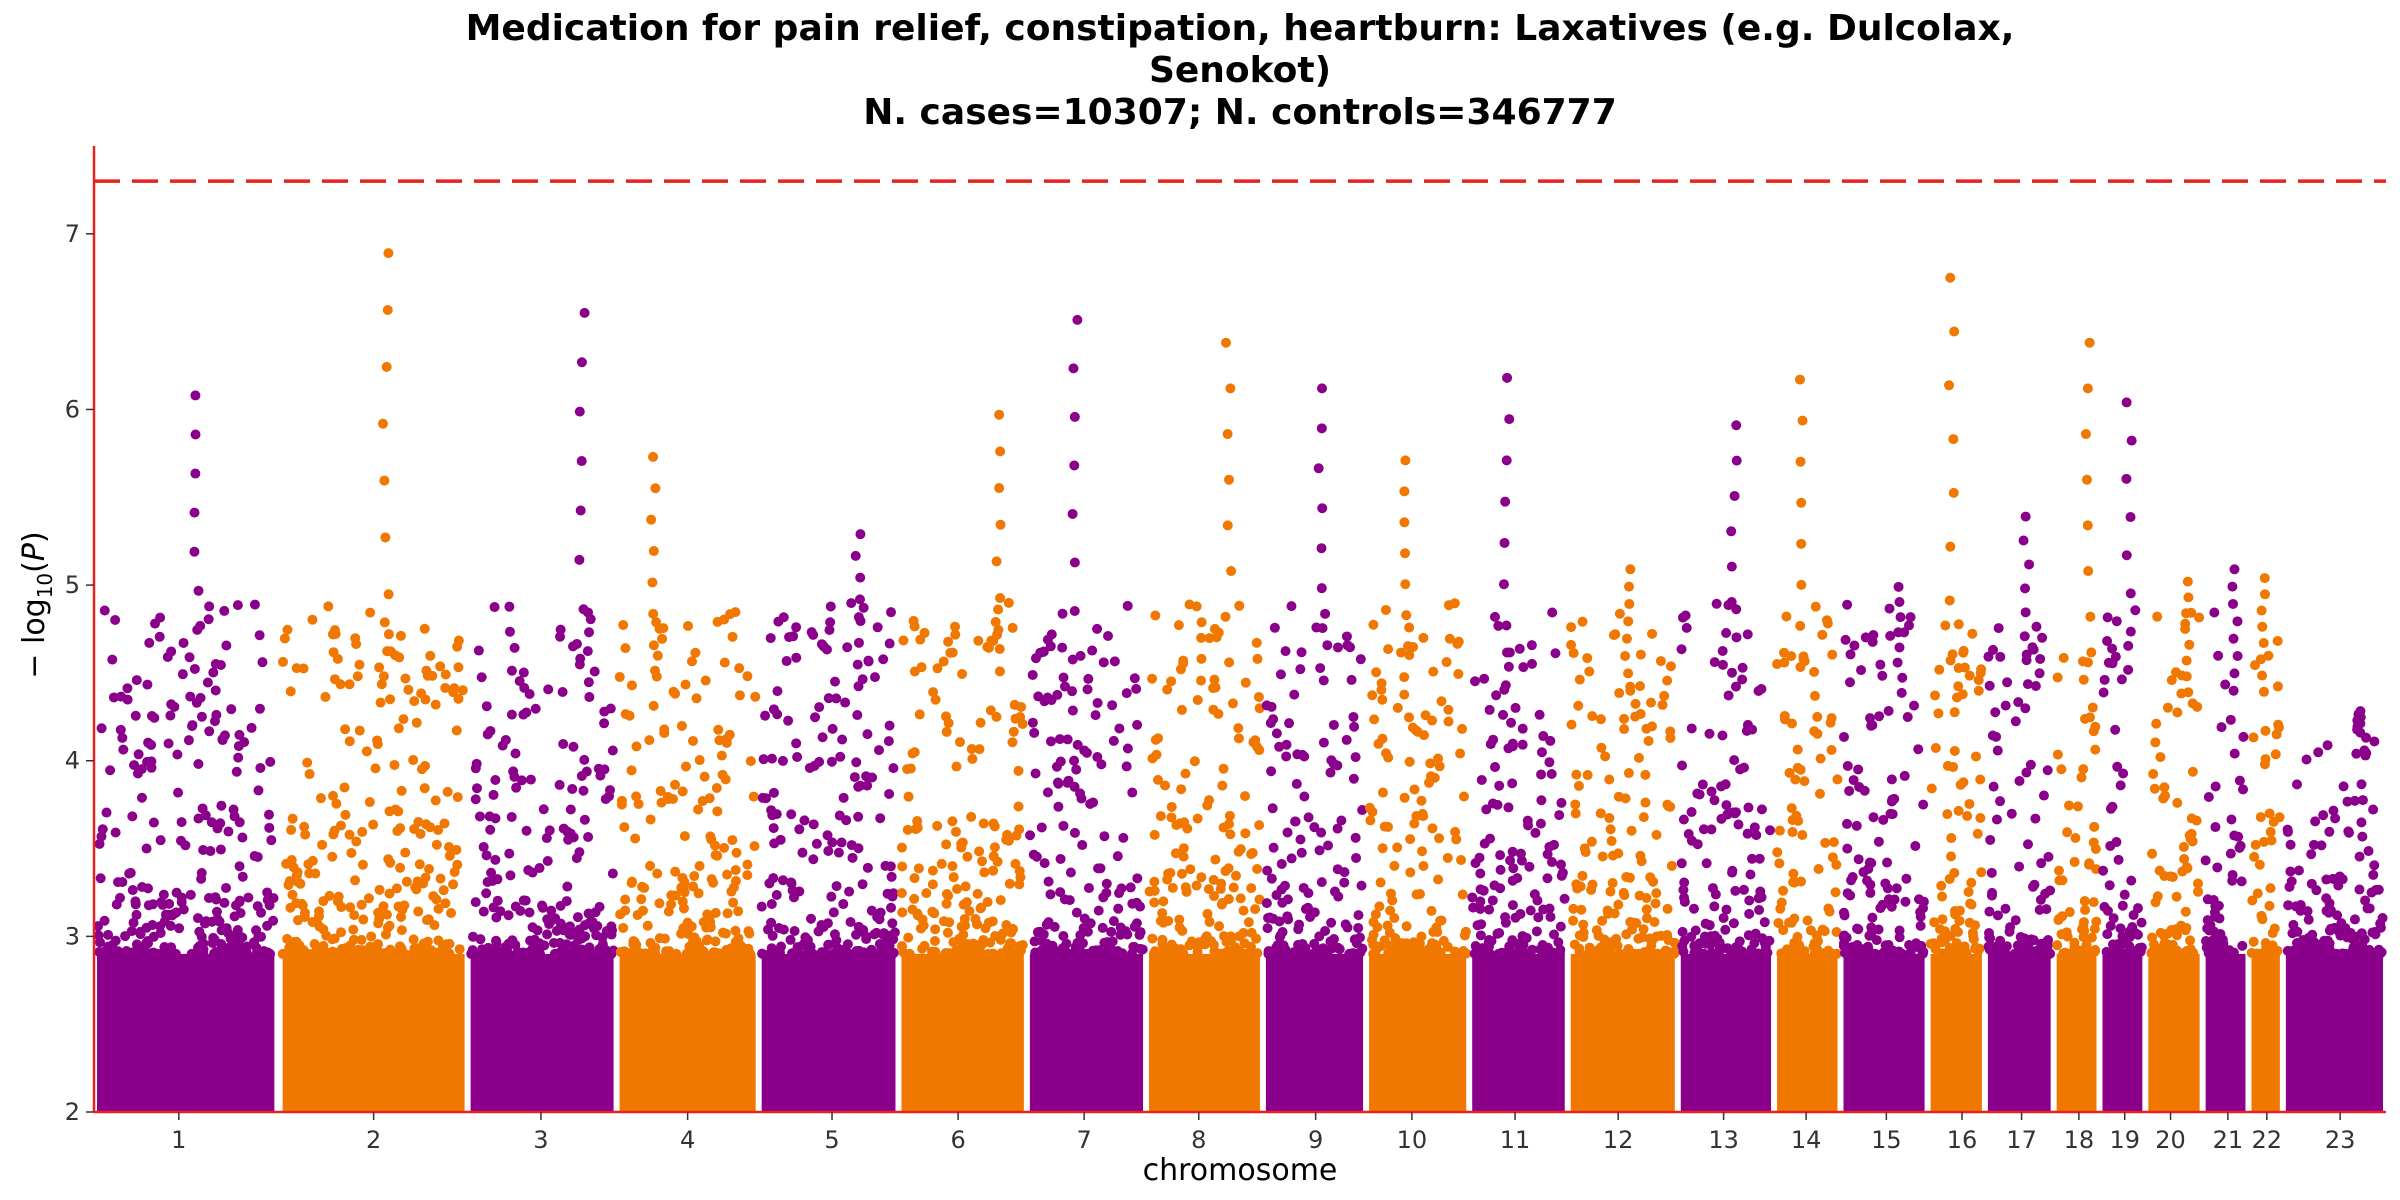 This screenshot has width=2400, height=1200. I want to click on x-tick-label-chr-8: 8, so click(1198, 1140).